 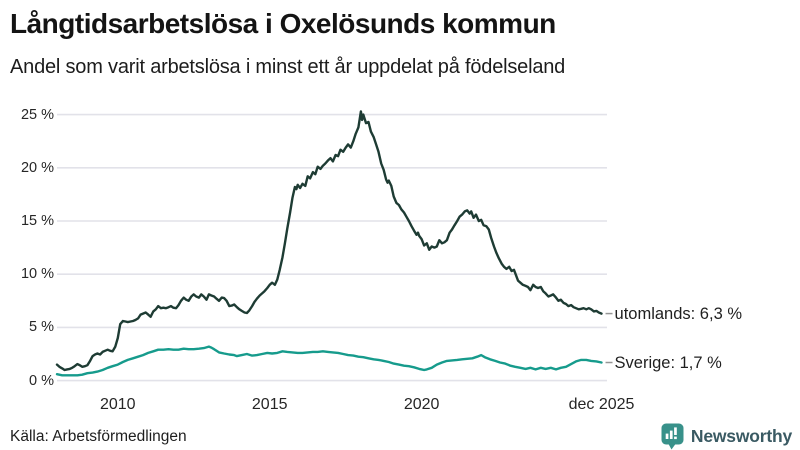 What do you see at coordinates (329, 361) in the screenshot?
I see `series-line-Sverige` at bounding box center [329, 361].